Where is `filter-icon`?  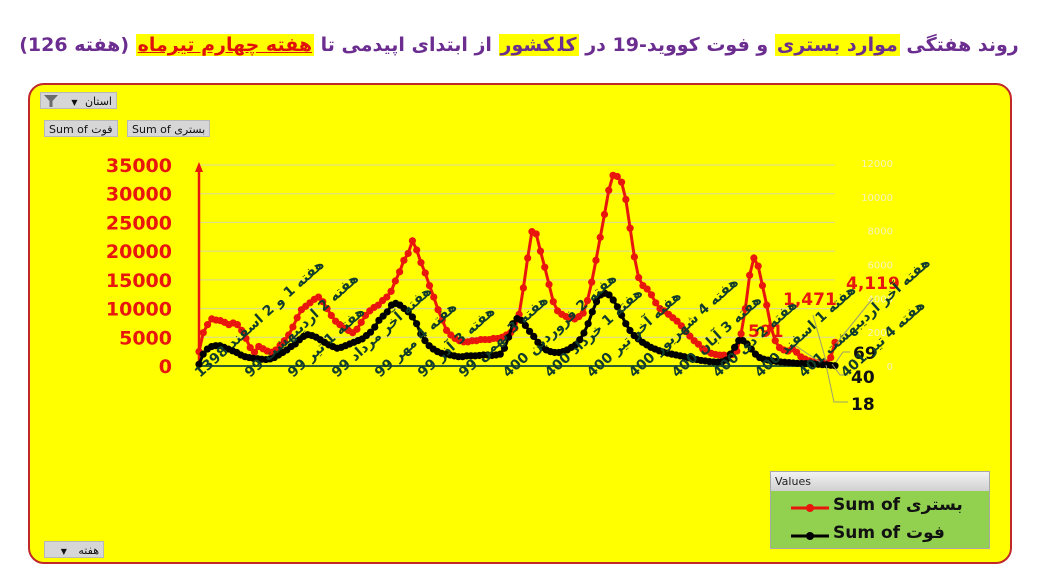 filter-icon is located at coordinates (51, 101).